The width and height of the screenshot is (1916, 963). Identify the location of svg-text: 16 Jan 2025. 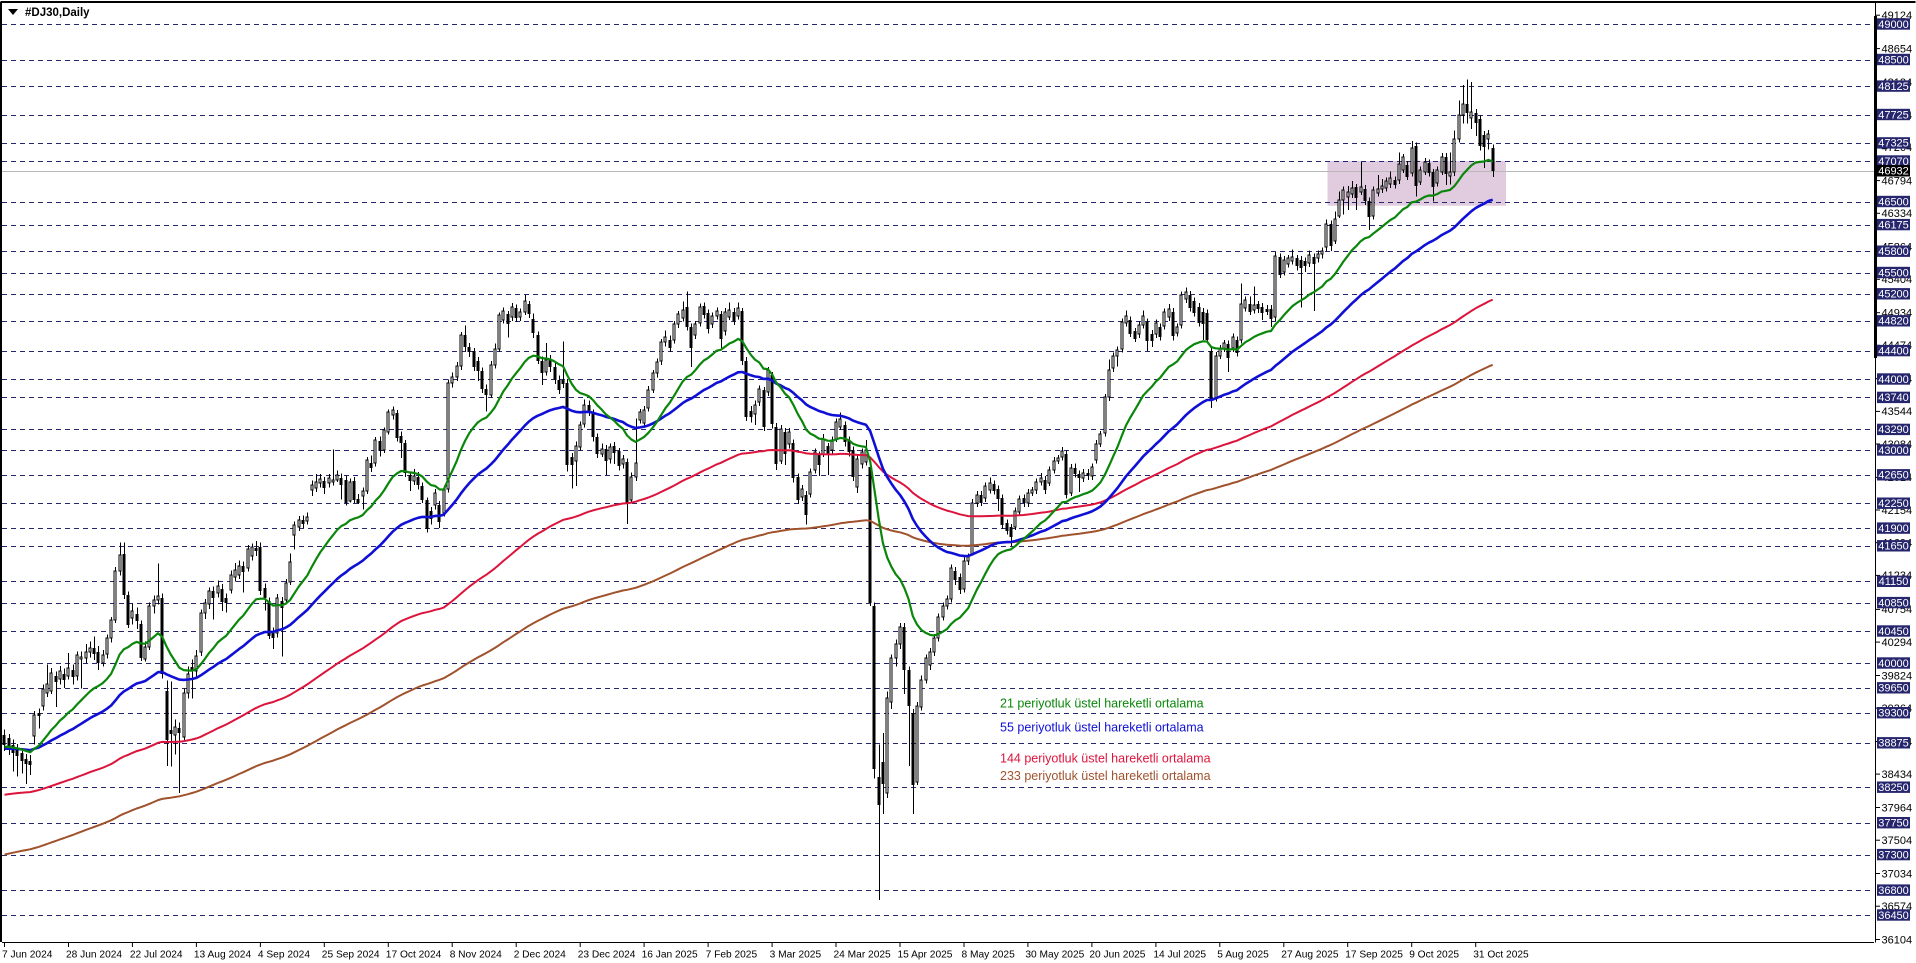
(670, 955).